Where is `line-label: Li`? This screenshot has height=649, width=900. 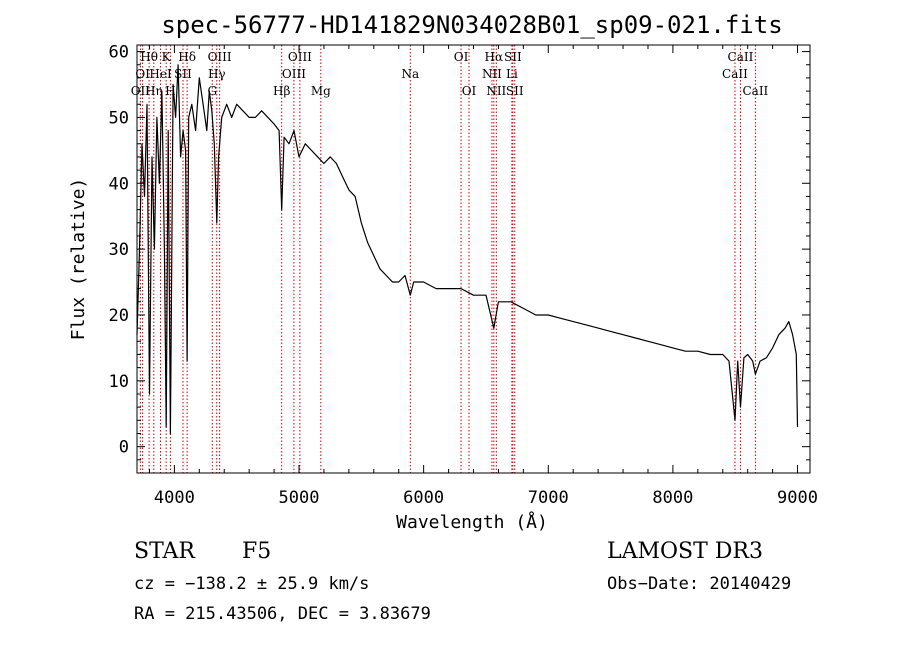
line-label: Li is located at coordinates (512, 74).